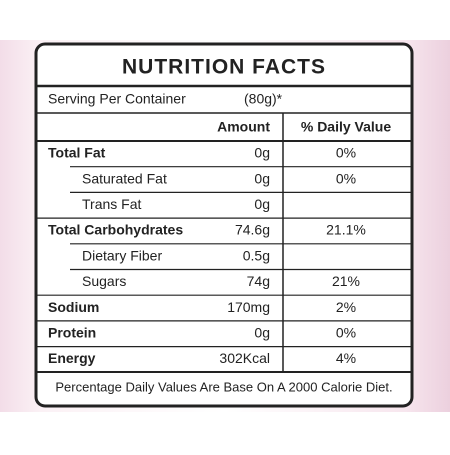  Describe the element at coordinates (73, 307) in the screenshot. I see `nutrient-name: Sodium` at that location.